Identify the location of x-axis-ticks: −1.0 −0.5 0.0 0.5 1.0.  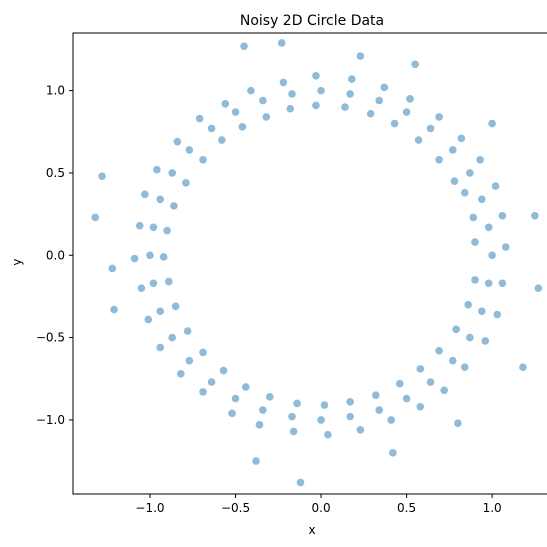
(318, 504).